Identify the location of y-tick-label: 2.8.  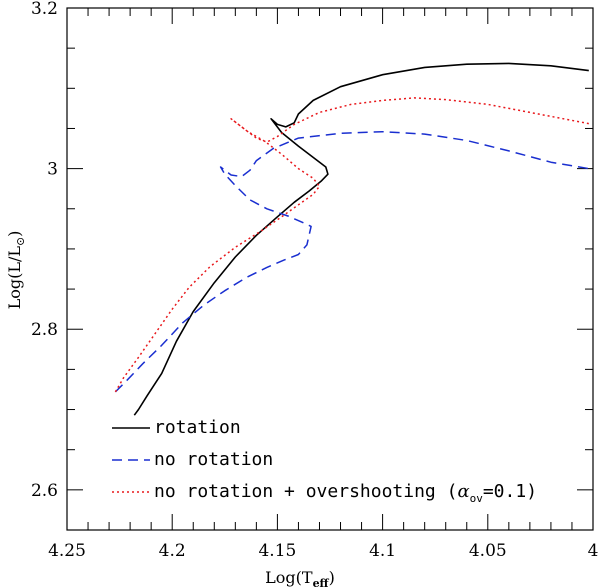
(44, 330).